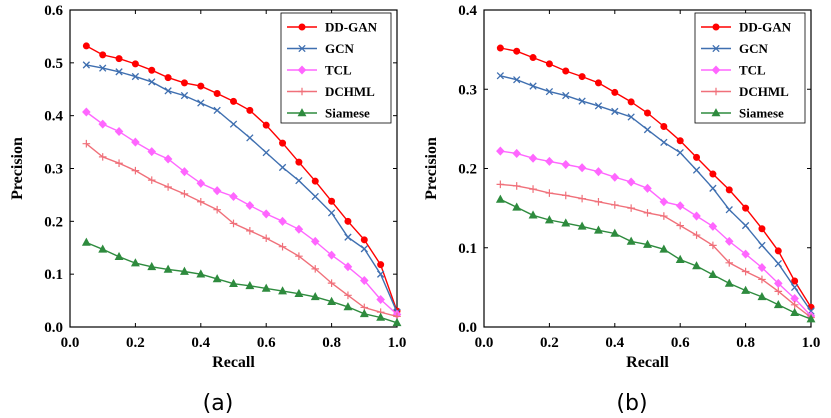  Describe the element at coordinates (631, 403) in the screenshot. I see `chart-caption: (b)` at that location.